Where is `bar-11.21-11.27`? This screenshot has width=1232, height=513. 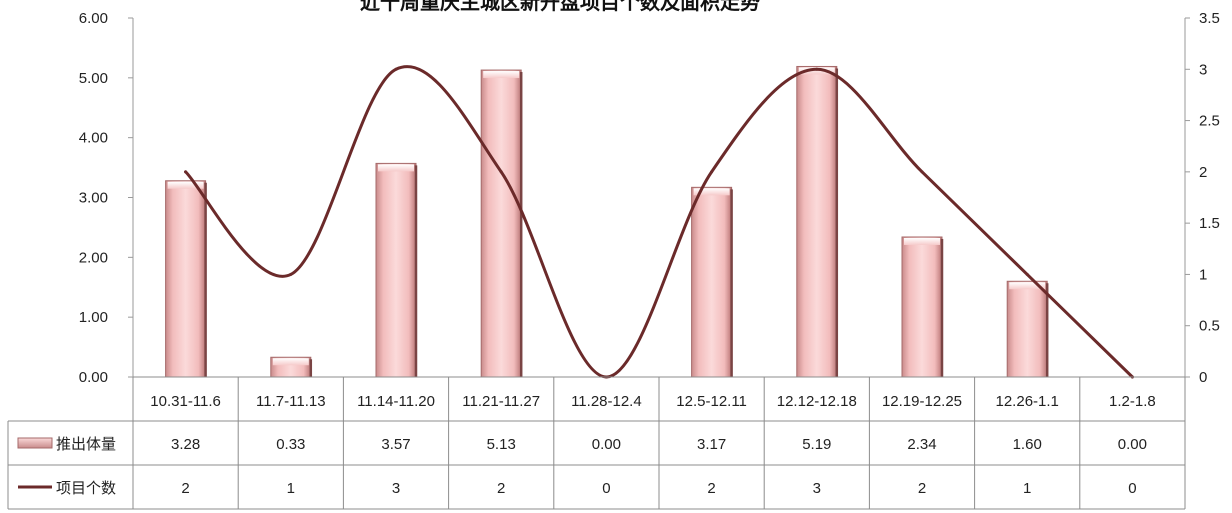
bar-11.21-11.27 is located at coordinates (501, 223).